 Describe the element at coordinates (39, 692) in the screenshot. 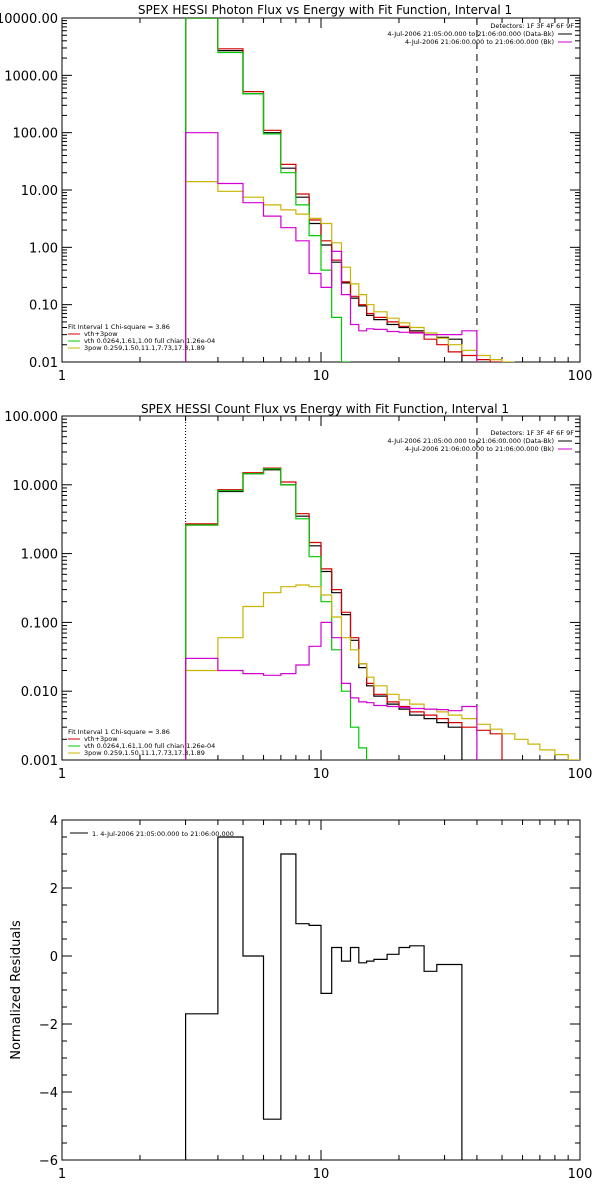

I see `y-tick-label: 0.010` at that location.